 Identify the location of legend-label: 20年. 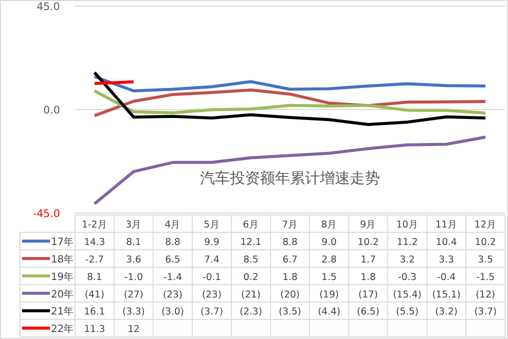
(62, 294).